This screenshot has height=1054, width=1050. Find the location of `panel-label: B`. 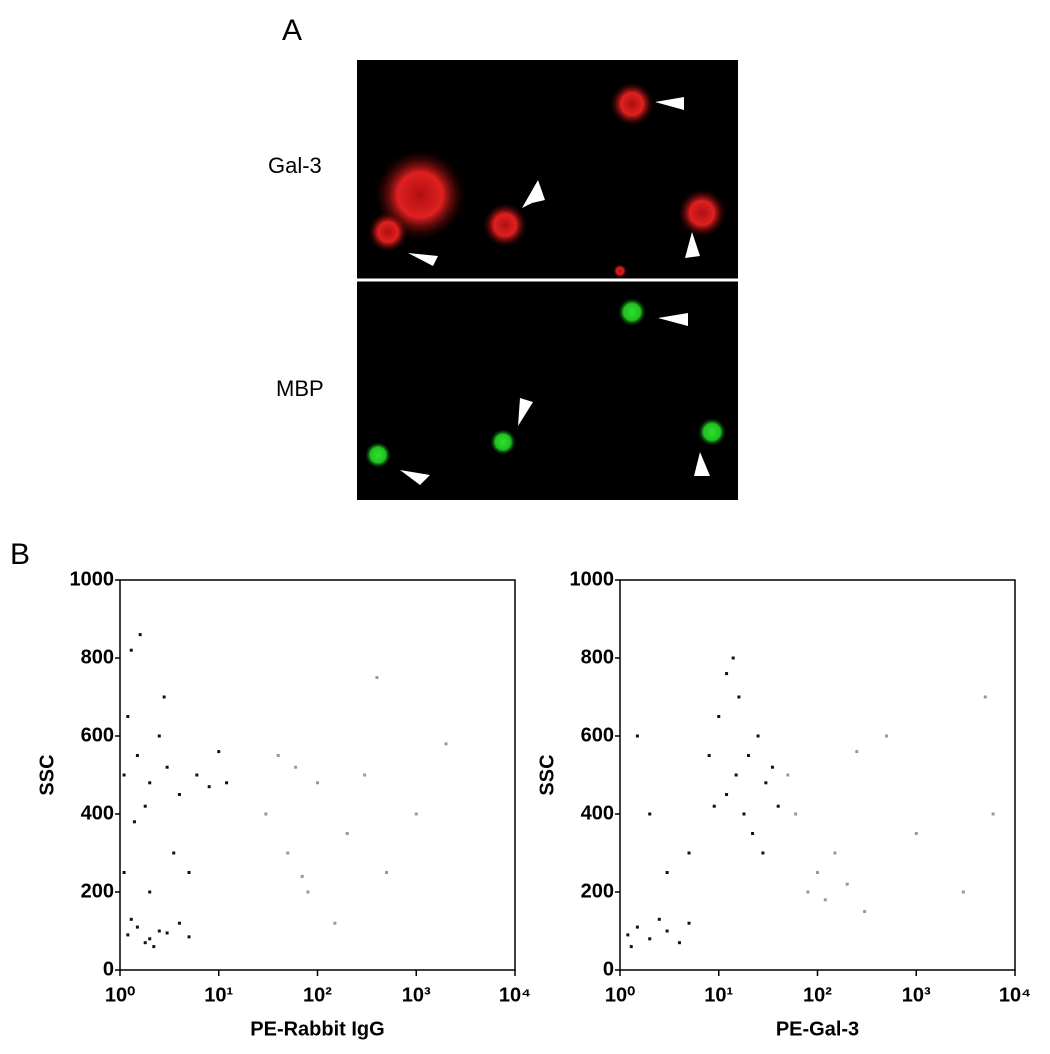

panel-label: B is located at coordinates (20, 554).